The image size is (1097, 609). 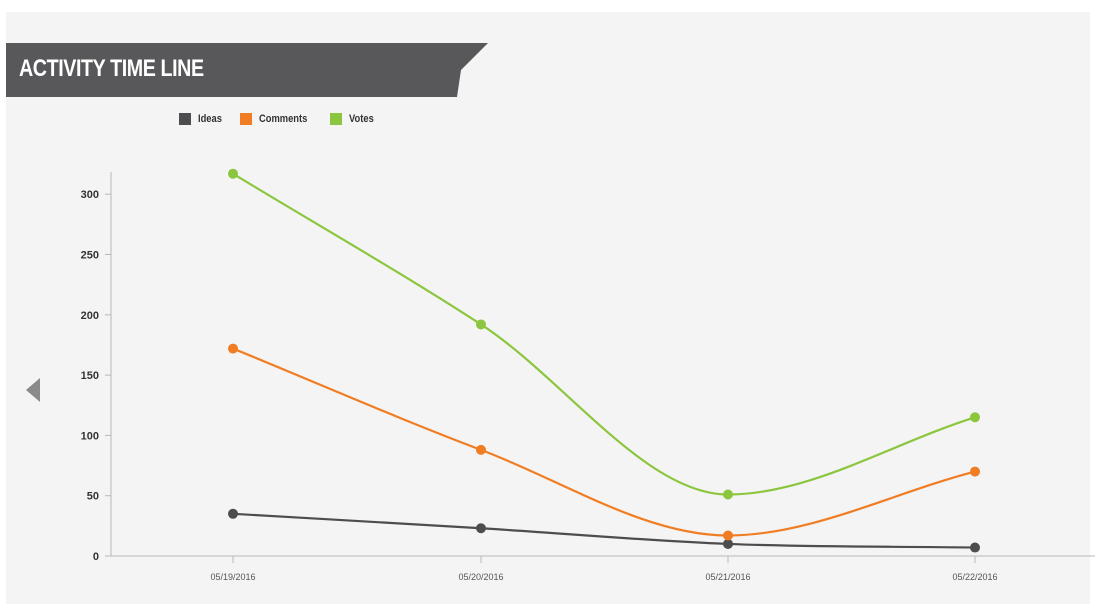 What do you see at coordinates (90, 316) in the screenshot?
I see `y-tick-label: 200` at bounding box center [90, 316].